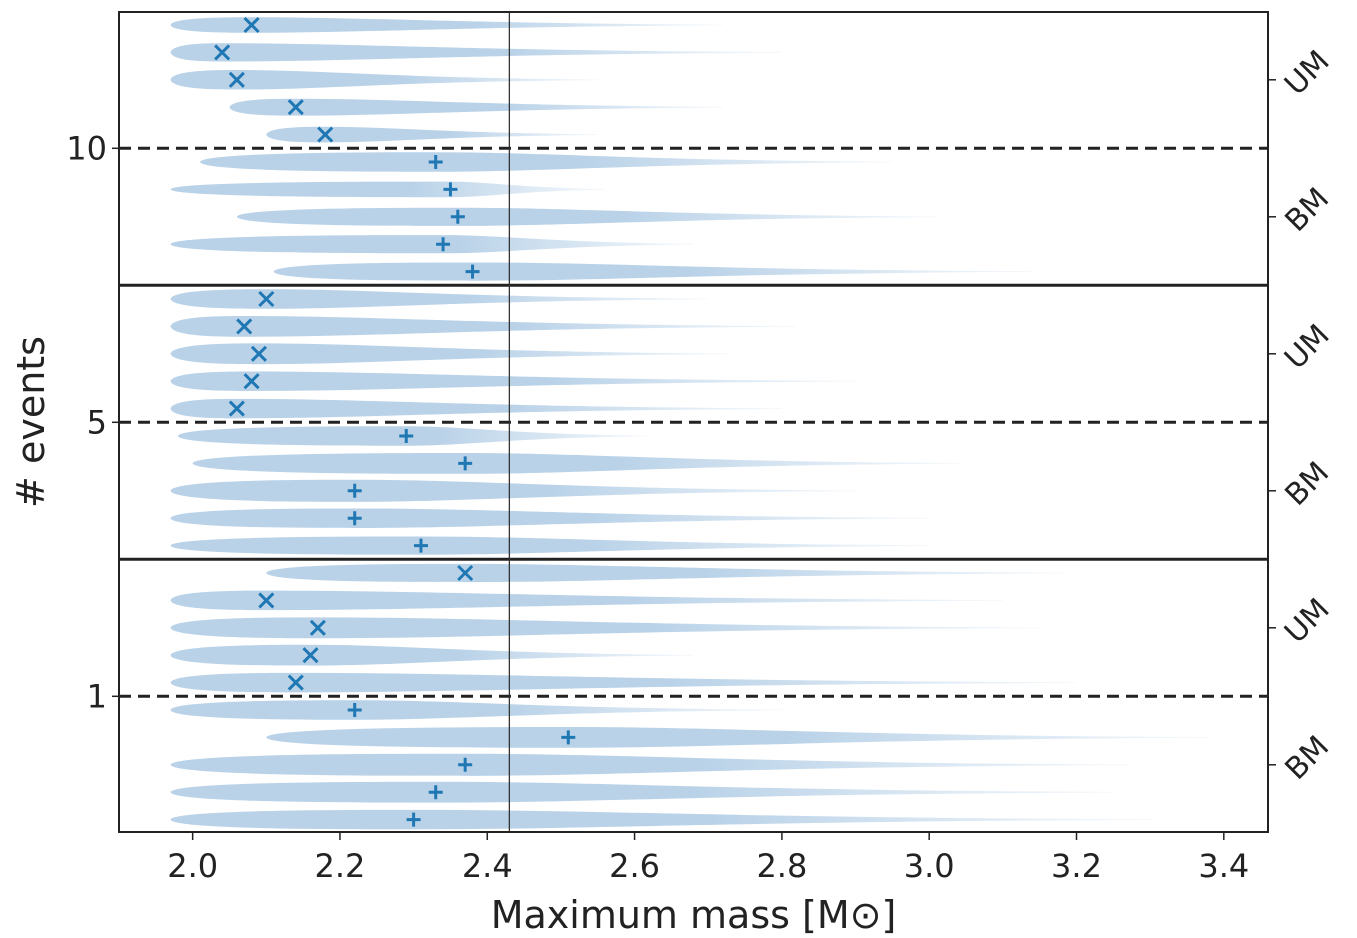  What do you see at coordinates (929, 866) in the screenshot?
I see `x-tick-label: 3.0` at bounding box center [929, 866].